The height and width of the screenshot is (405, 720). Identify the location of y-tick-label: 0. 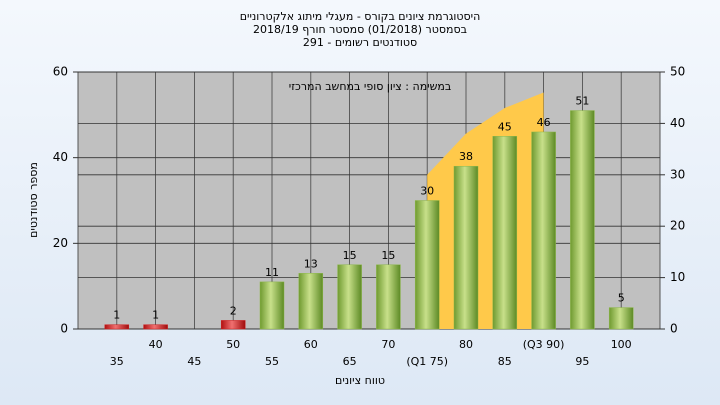
(64, 329).